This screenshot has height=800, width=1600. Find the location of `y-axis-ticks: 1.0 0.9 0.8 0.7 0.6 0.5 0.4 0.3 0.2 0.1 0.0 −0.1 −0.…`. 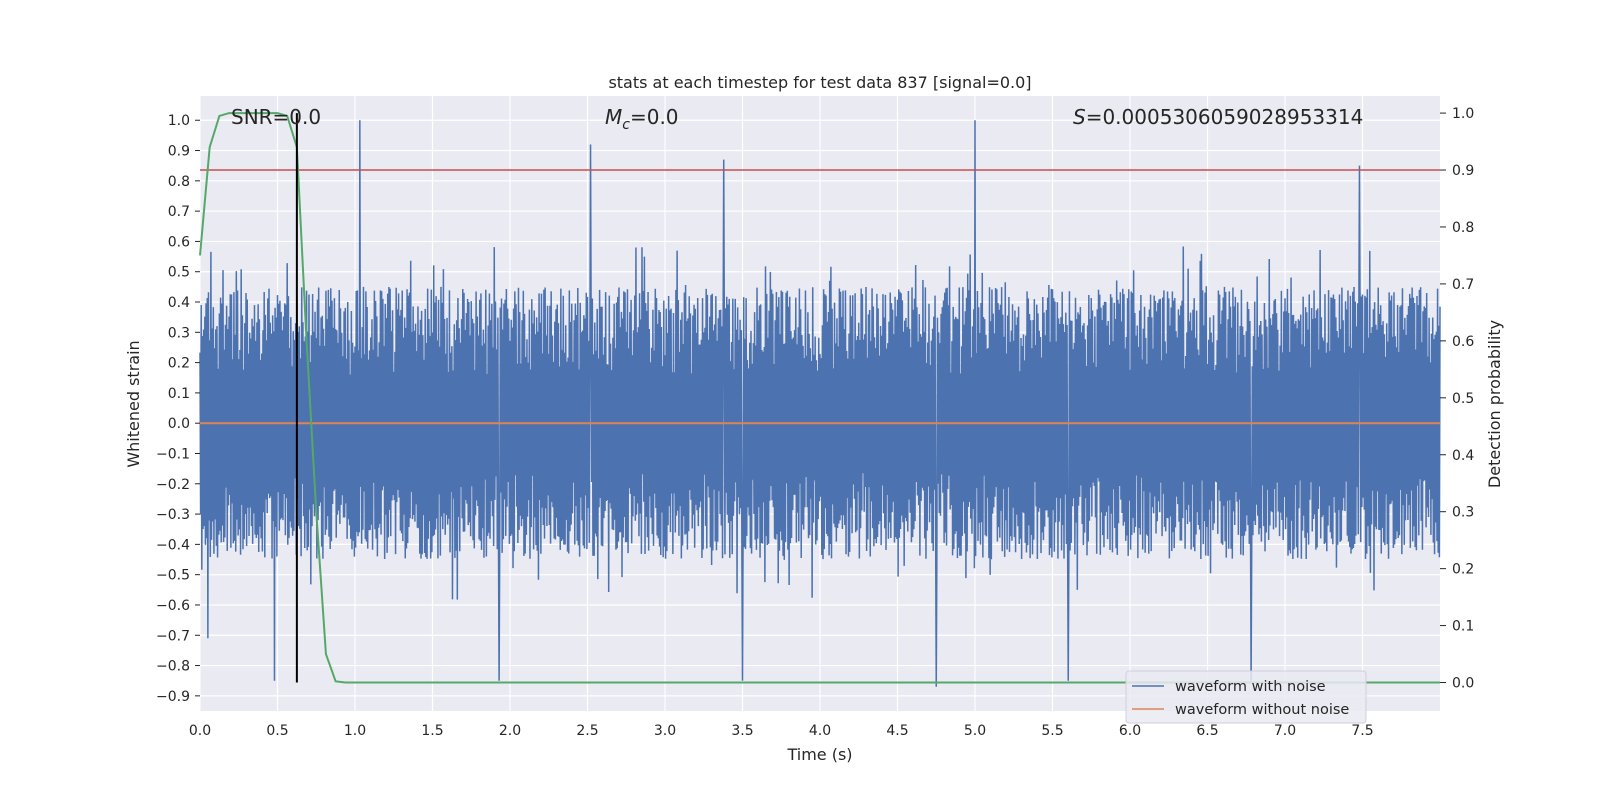

y-axis-ticks: 1.0 0.9 0.8 0.7 0.6 0.5 0.4 0.3 0.2 0.1 0.0 −0.1 −0.… is located at coordinates (178, 409).